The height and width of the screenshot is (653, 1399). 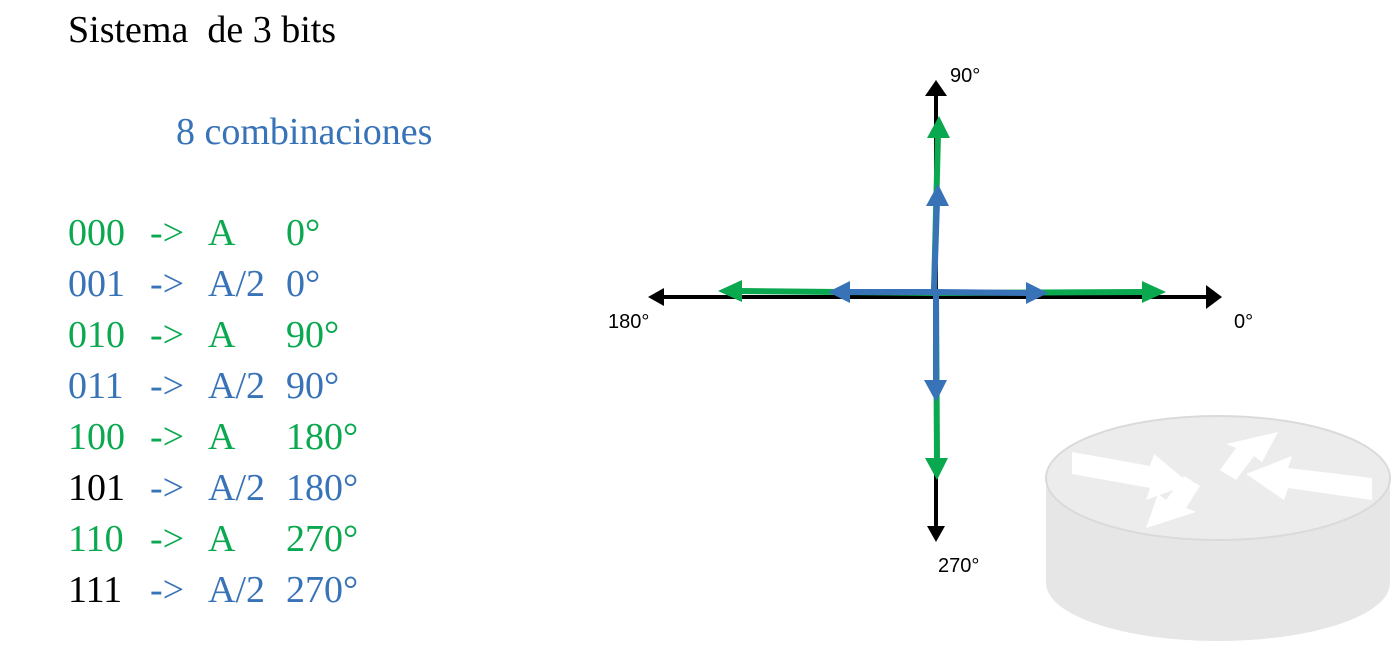 I want to click on combination-code: 000, so click(x=96, y=233).